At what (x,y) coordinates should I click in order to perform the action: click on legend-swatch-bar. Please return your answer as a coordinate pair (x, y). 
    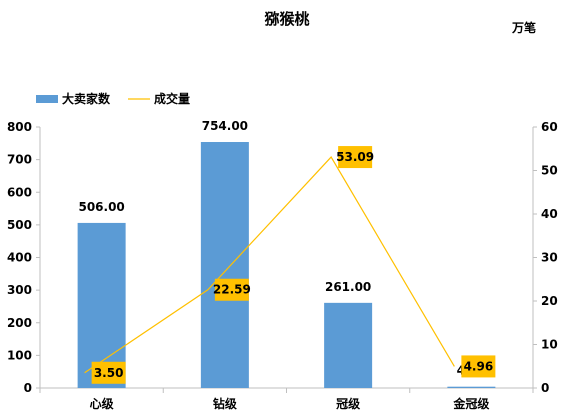
    Looking at the image, I should click on (47, 99).